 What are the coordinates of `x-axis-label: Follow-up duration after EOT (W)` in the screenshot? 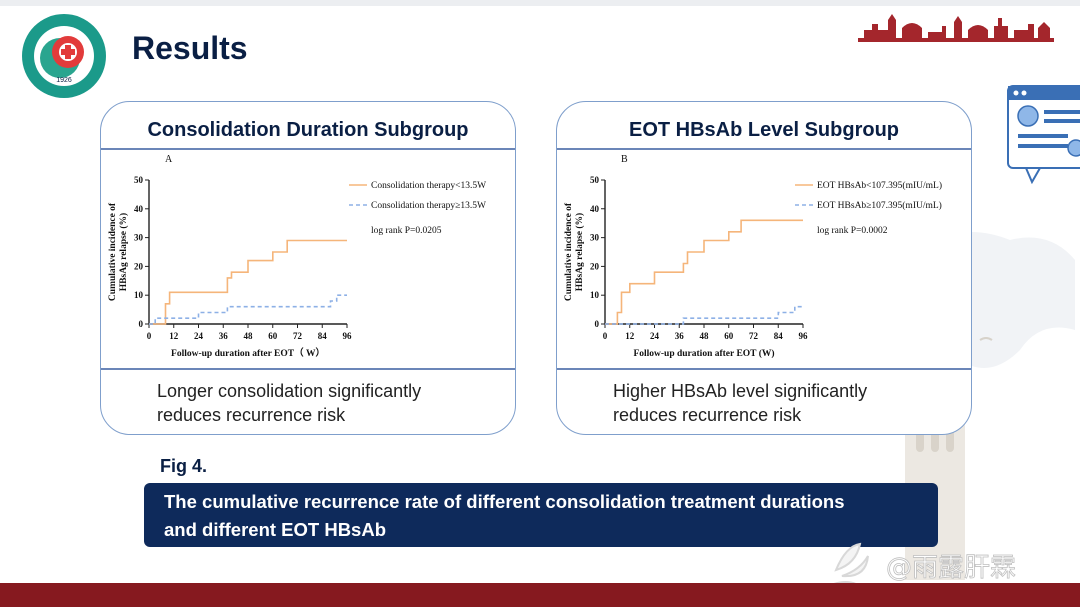 It's located at (703, 353).